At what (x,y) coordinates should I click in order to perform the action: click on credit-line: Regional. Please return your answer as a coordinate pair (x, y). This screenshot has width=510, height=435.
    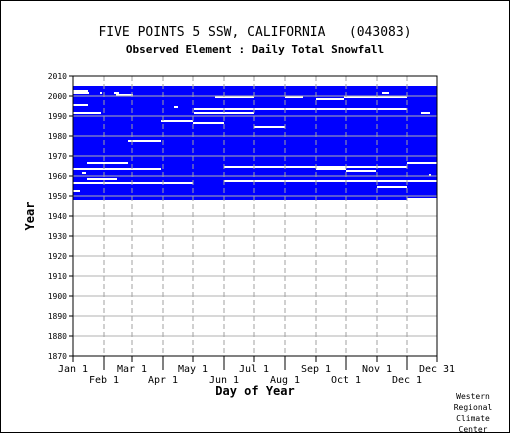
    Looking at the image, I should click on (473, 407).